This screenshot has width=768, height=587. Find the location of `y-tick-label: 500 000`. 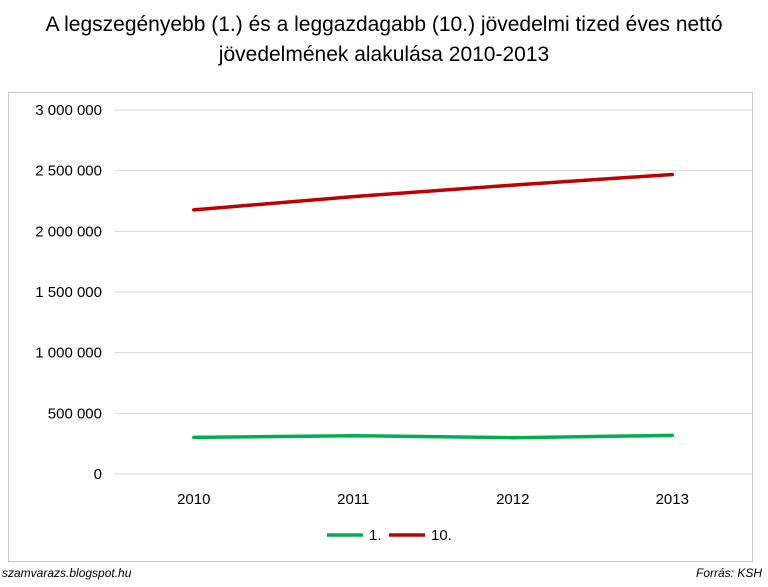

y-tick-label: 500 000 is located at coordinates (75, 413).